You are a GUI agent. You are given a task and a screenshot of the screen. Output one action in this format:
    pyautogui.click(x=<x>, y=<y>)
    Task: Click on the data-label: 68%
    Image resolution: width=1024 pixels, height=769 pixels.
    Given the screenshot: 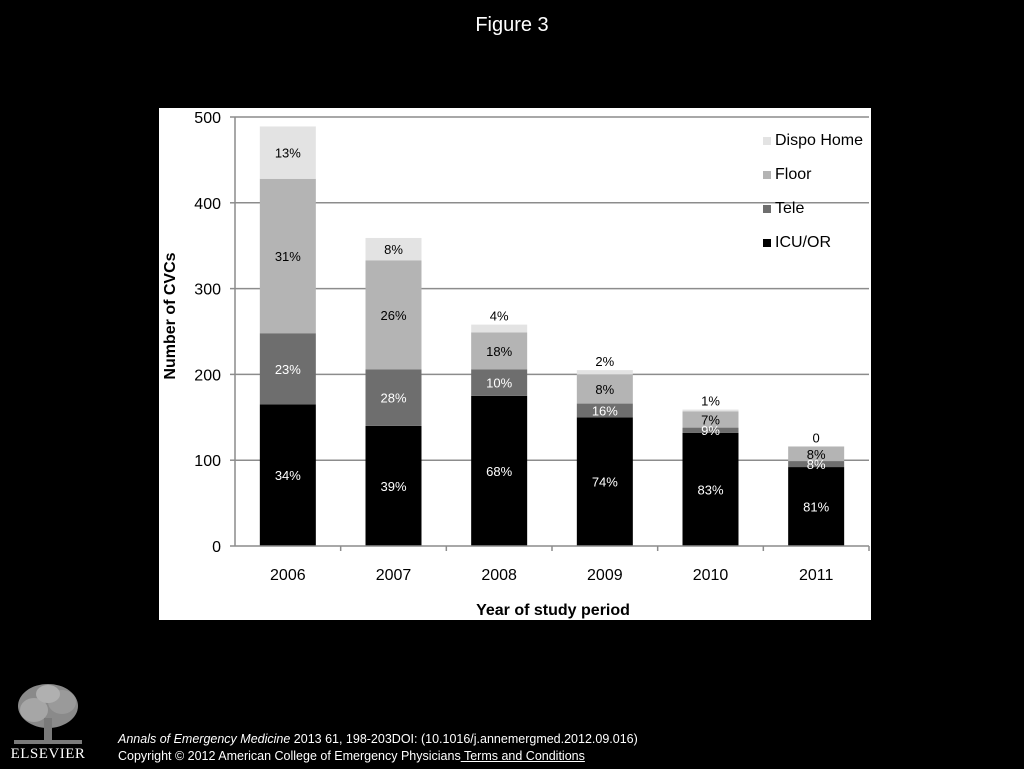 What is the action you would take?
    pyautogui.click(x=499, y=471)
    